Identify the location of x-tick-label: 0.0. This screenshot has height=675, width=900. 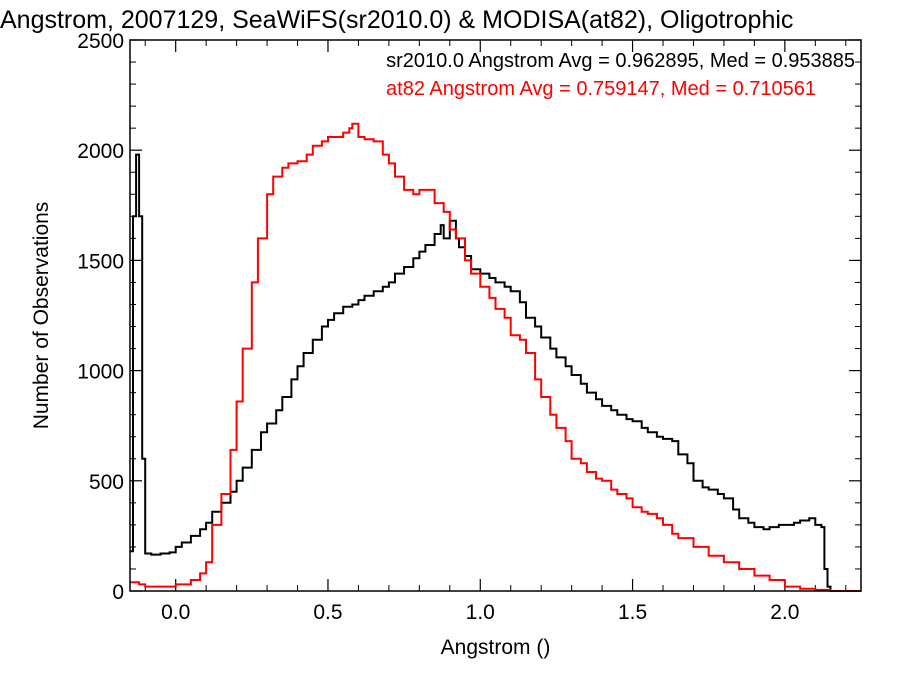
(175, 612).